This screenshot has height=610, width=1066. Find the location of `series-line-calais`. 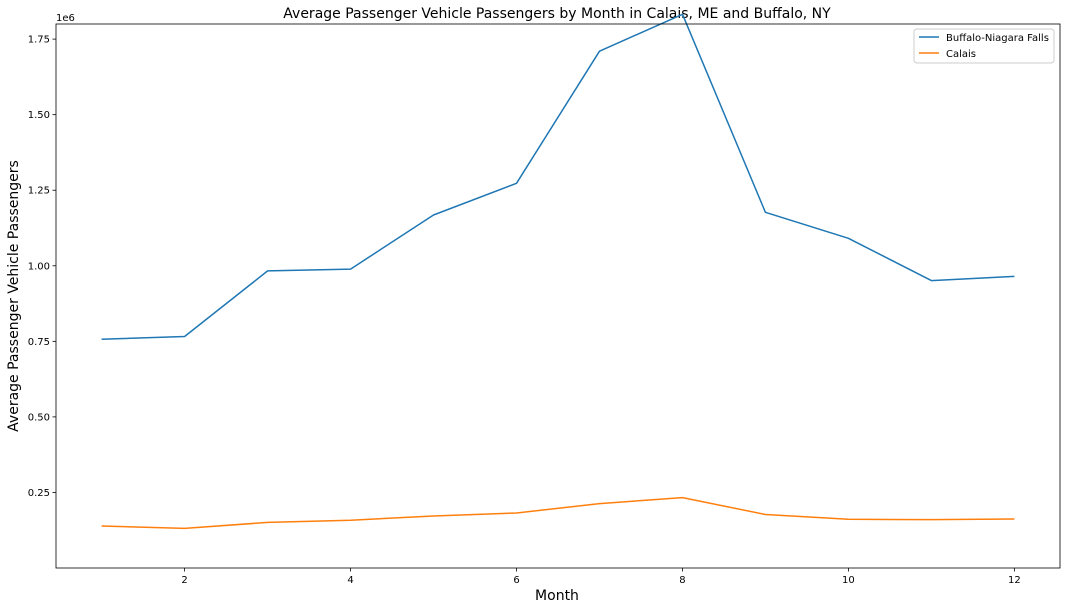

series-line-calais is located at coordinates (558, 513).